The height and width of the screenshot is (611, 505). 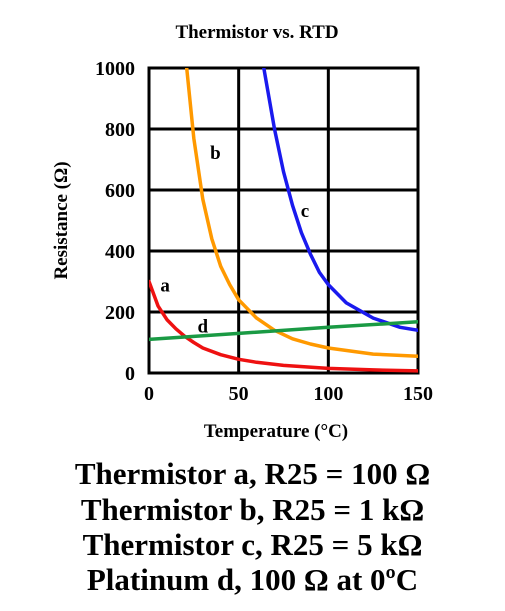 What do you see at coordinates (276, 431) in the screenshot?
I see `x-axis-label: Temperature (°C)` at bounding box center [276, 431].